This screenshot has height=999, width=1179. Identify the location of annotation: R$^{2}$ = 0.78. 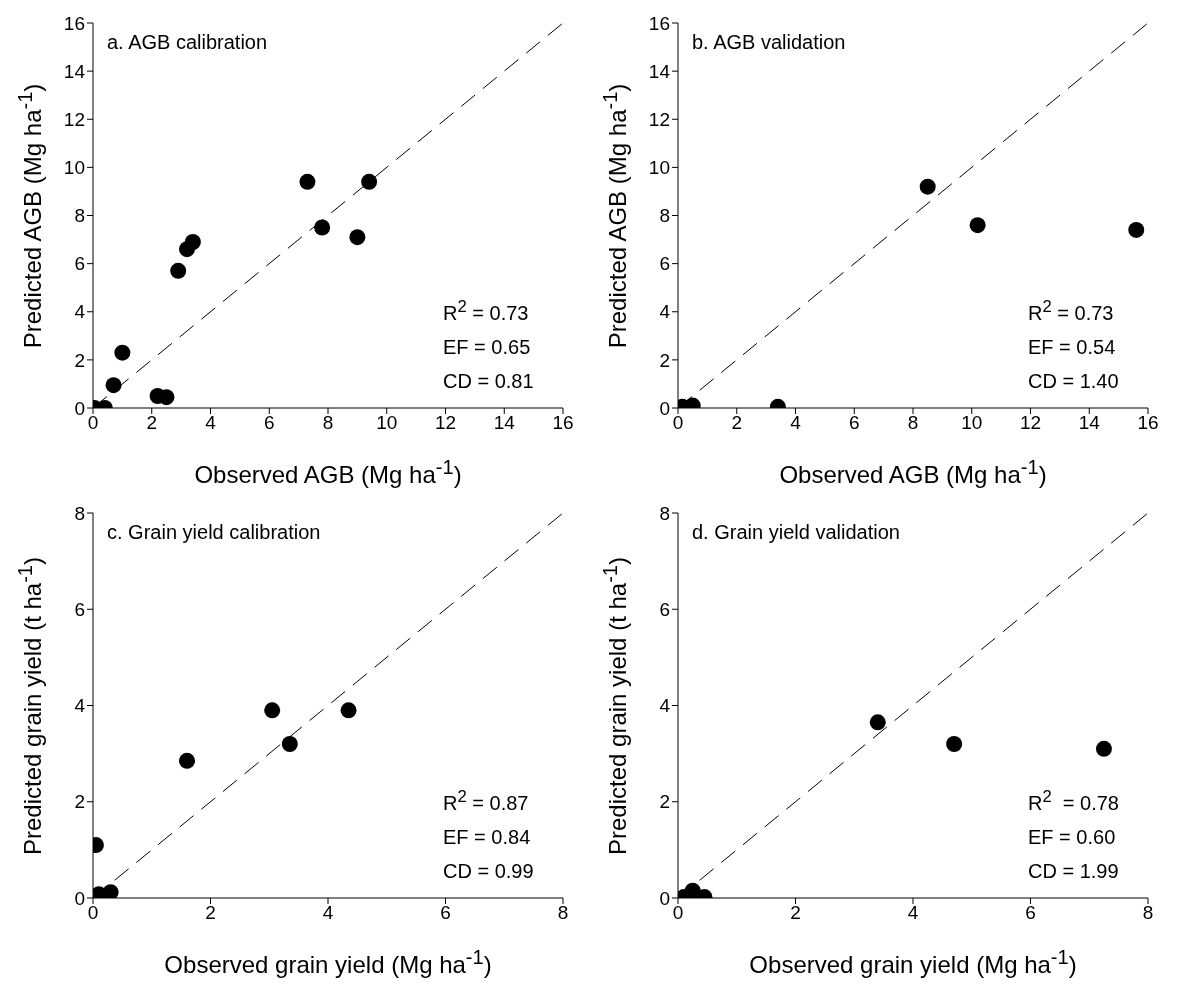
(1073, 801).